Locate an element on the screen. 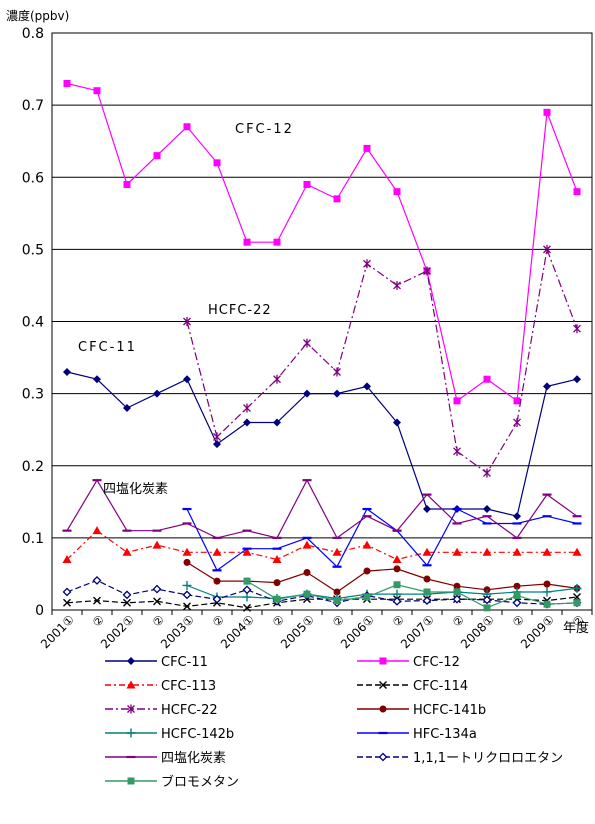 The image size is (595, 824). y-tick-label: 0.8 is located at coordinates (33, 34).